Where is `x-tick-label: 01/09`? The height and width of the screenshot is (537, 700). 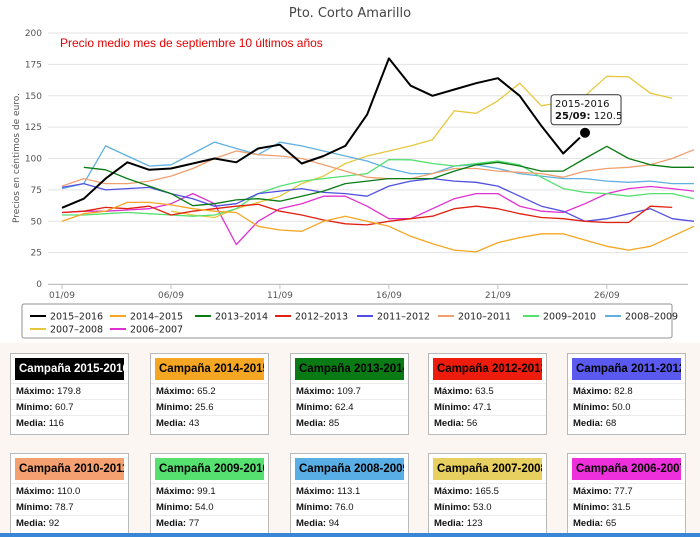 x-tick-label: 01/09 is located at coordinates (62, 296).